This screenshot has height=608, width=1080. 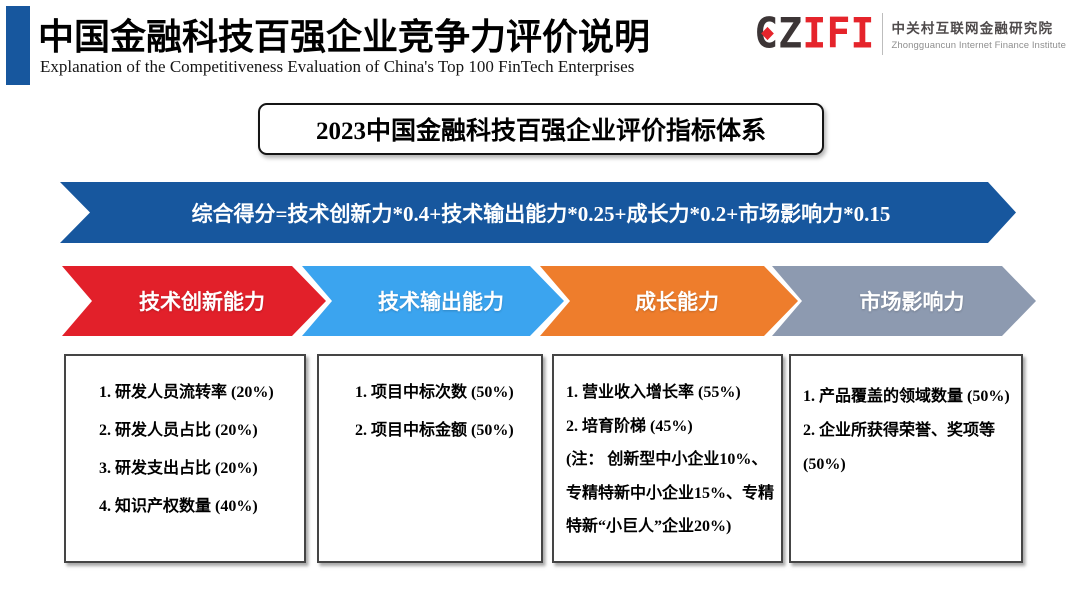 I want to click on page-title: 中国金融科技百强企业竞争力评价说明, so click(x=344, y=36).